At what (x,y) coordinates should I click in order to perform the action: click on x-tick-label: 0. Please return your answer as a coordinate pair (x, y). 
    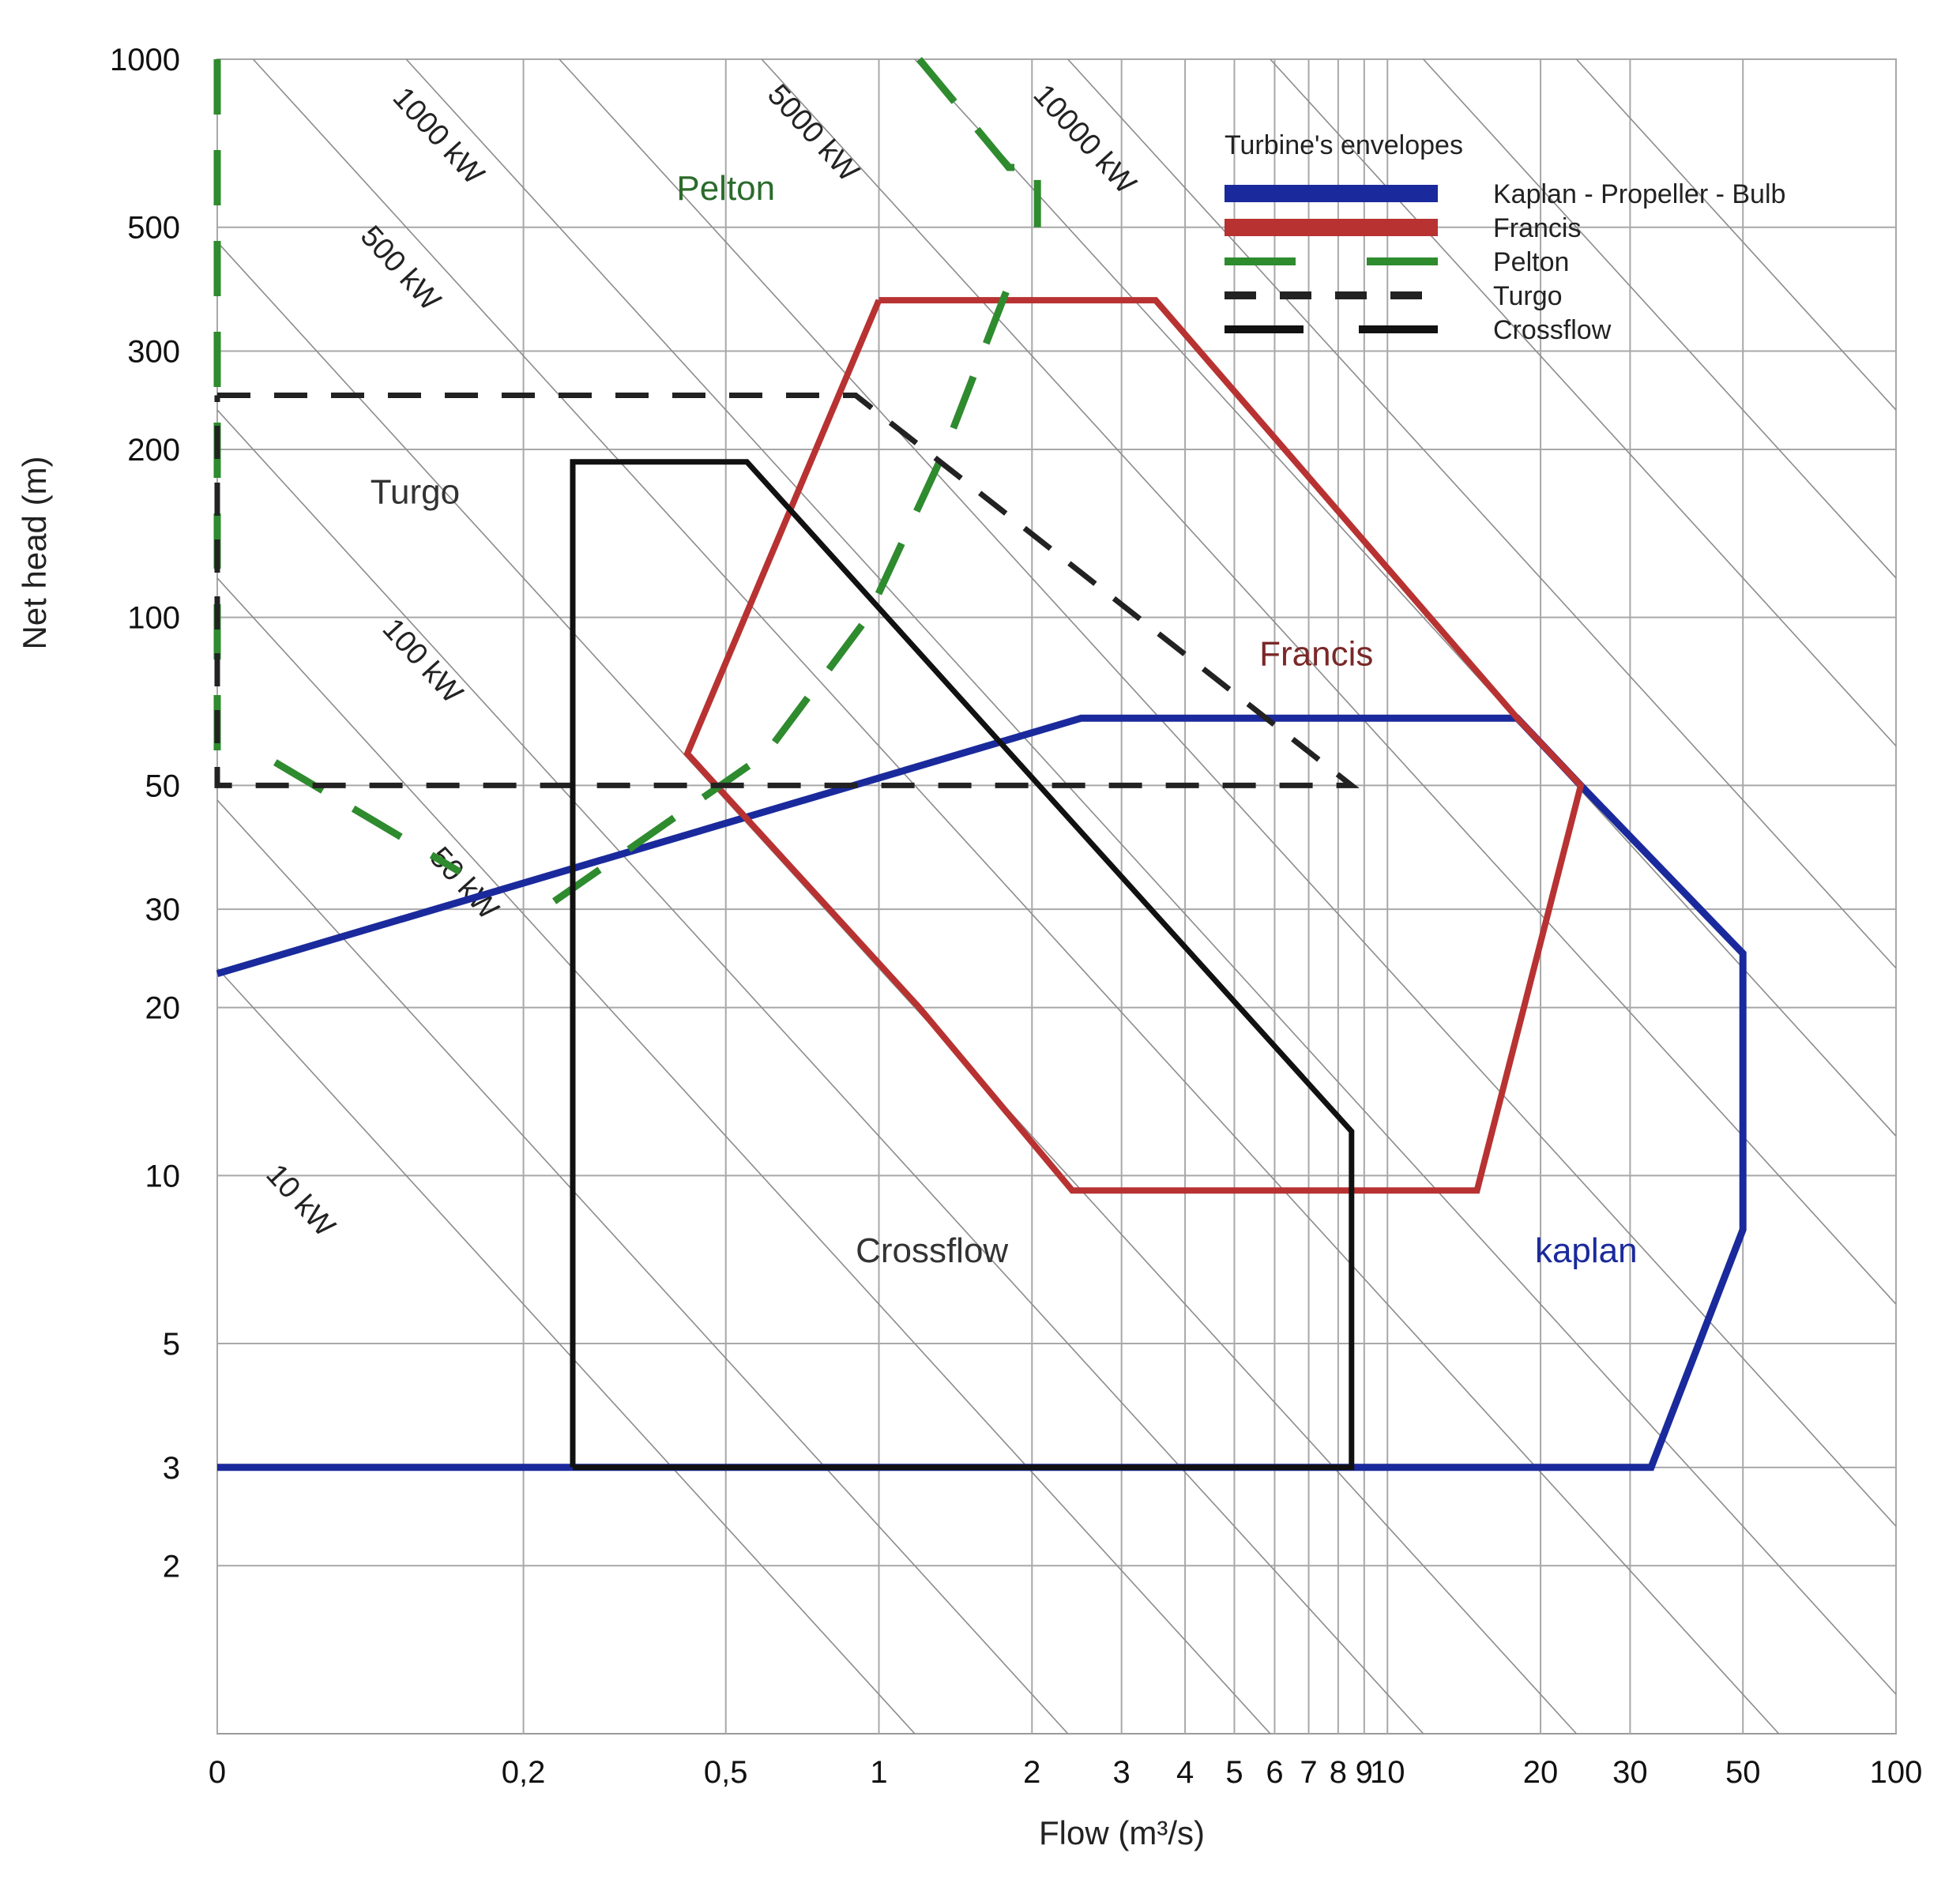
    Looking at the image, I should click on (217, 1772).